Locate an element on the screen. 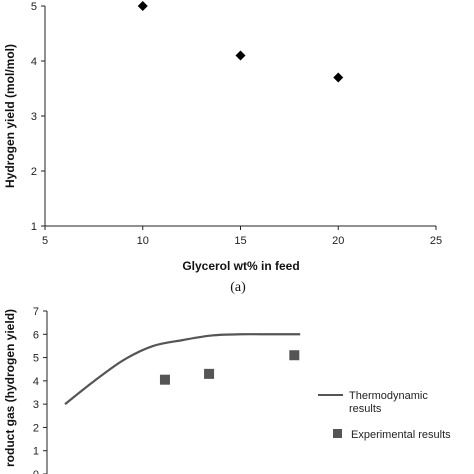 This screenshot has height=474, width=474. chart-b-y-tick-label: 5 is located at coordinates (36, 359).